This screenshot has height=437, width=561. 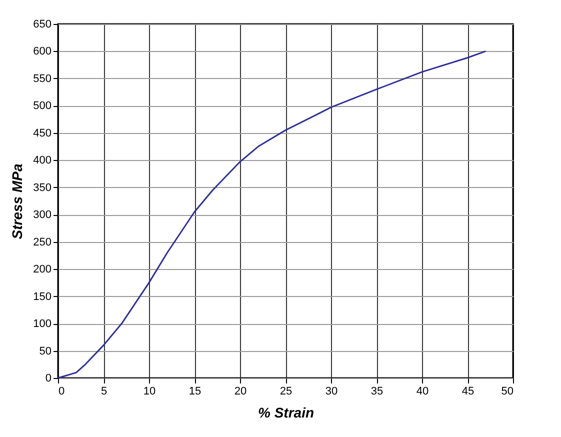 What do you see at coordinates (422, 392) in the screenshot?
I see `x-tick-label: 40` at bounding box center [422, 392].